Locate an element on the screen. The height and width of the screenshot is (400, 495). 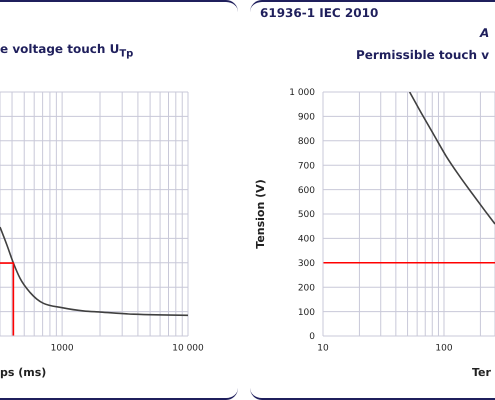
chart-title: Permissible touch v is located at coordinates (423, 55).